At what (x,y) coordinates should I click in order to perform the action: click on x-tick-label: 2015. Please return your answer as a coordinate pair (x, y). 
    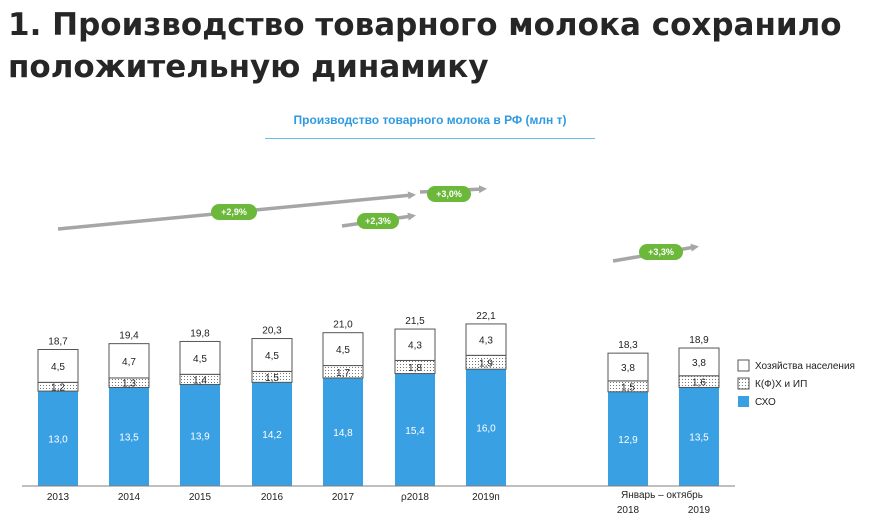
    Looking at the image, I should click on (200, 497).